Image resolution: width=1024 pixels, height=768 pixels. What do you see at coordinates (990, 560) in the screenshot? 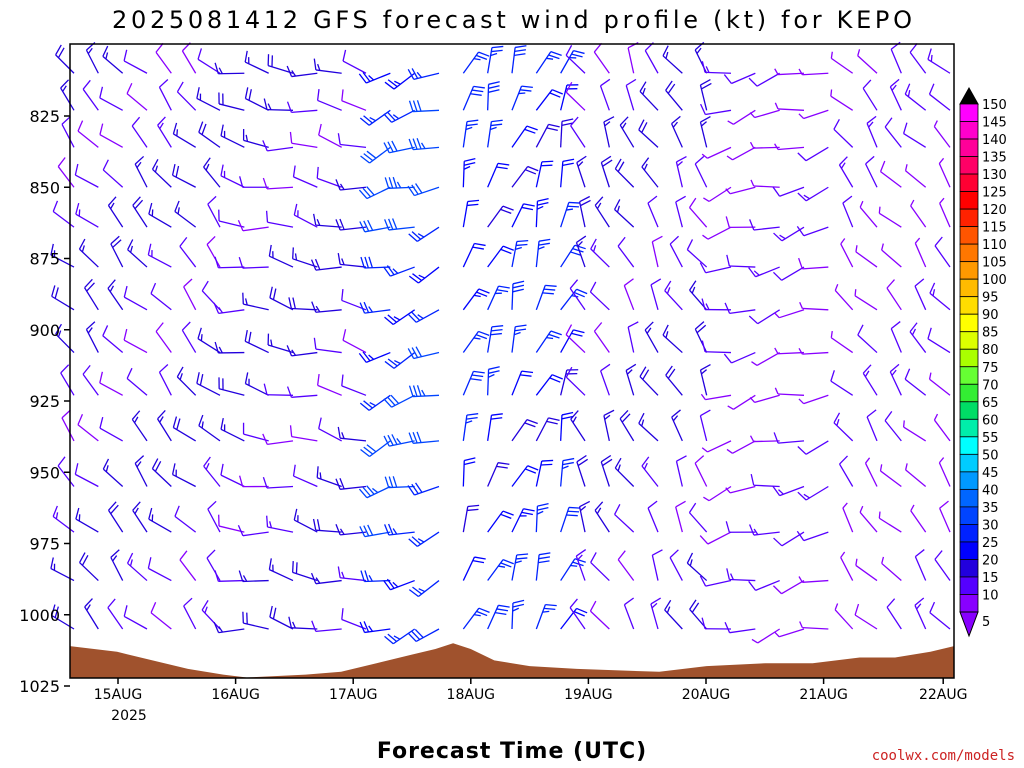
I see `colorbar-label: 20` at bounding box center [990, 560].